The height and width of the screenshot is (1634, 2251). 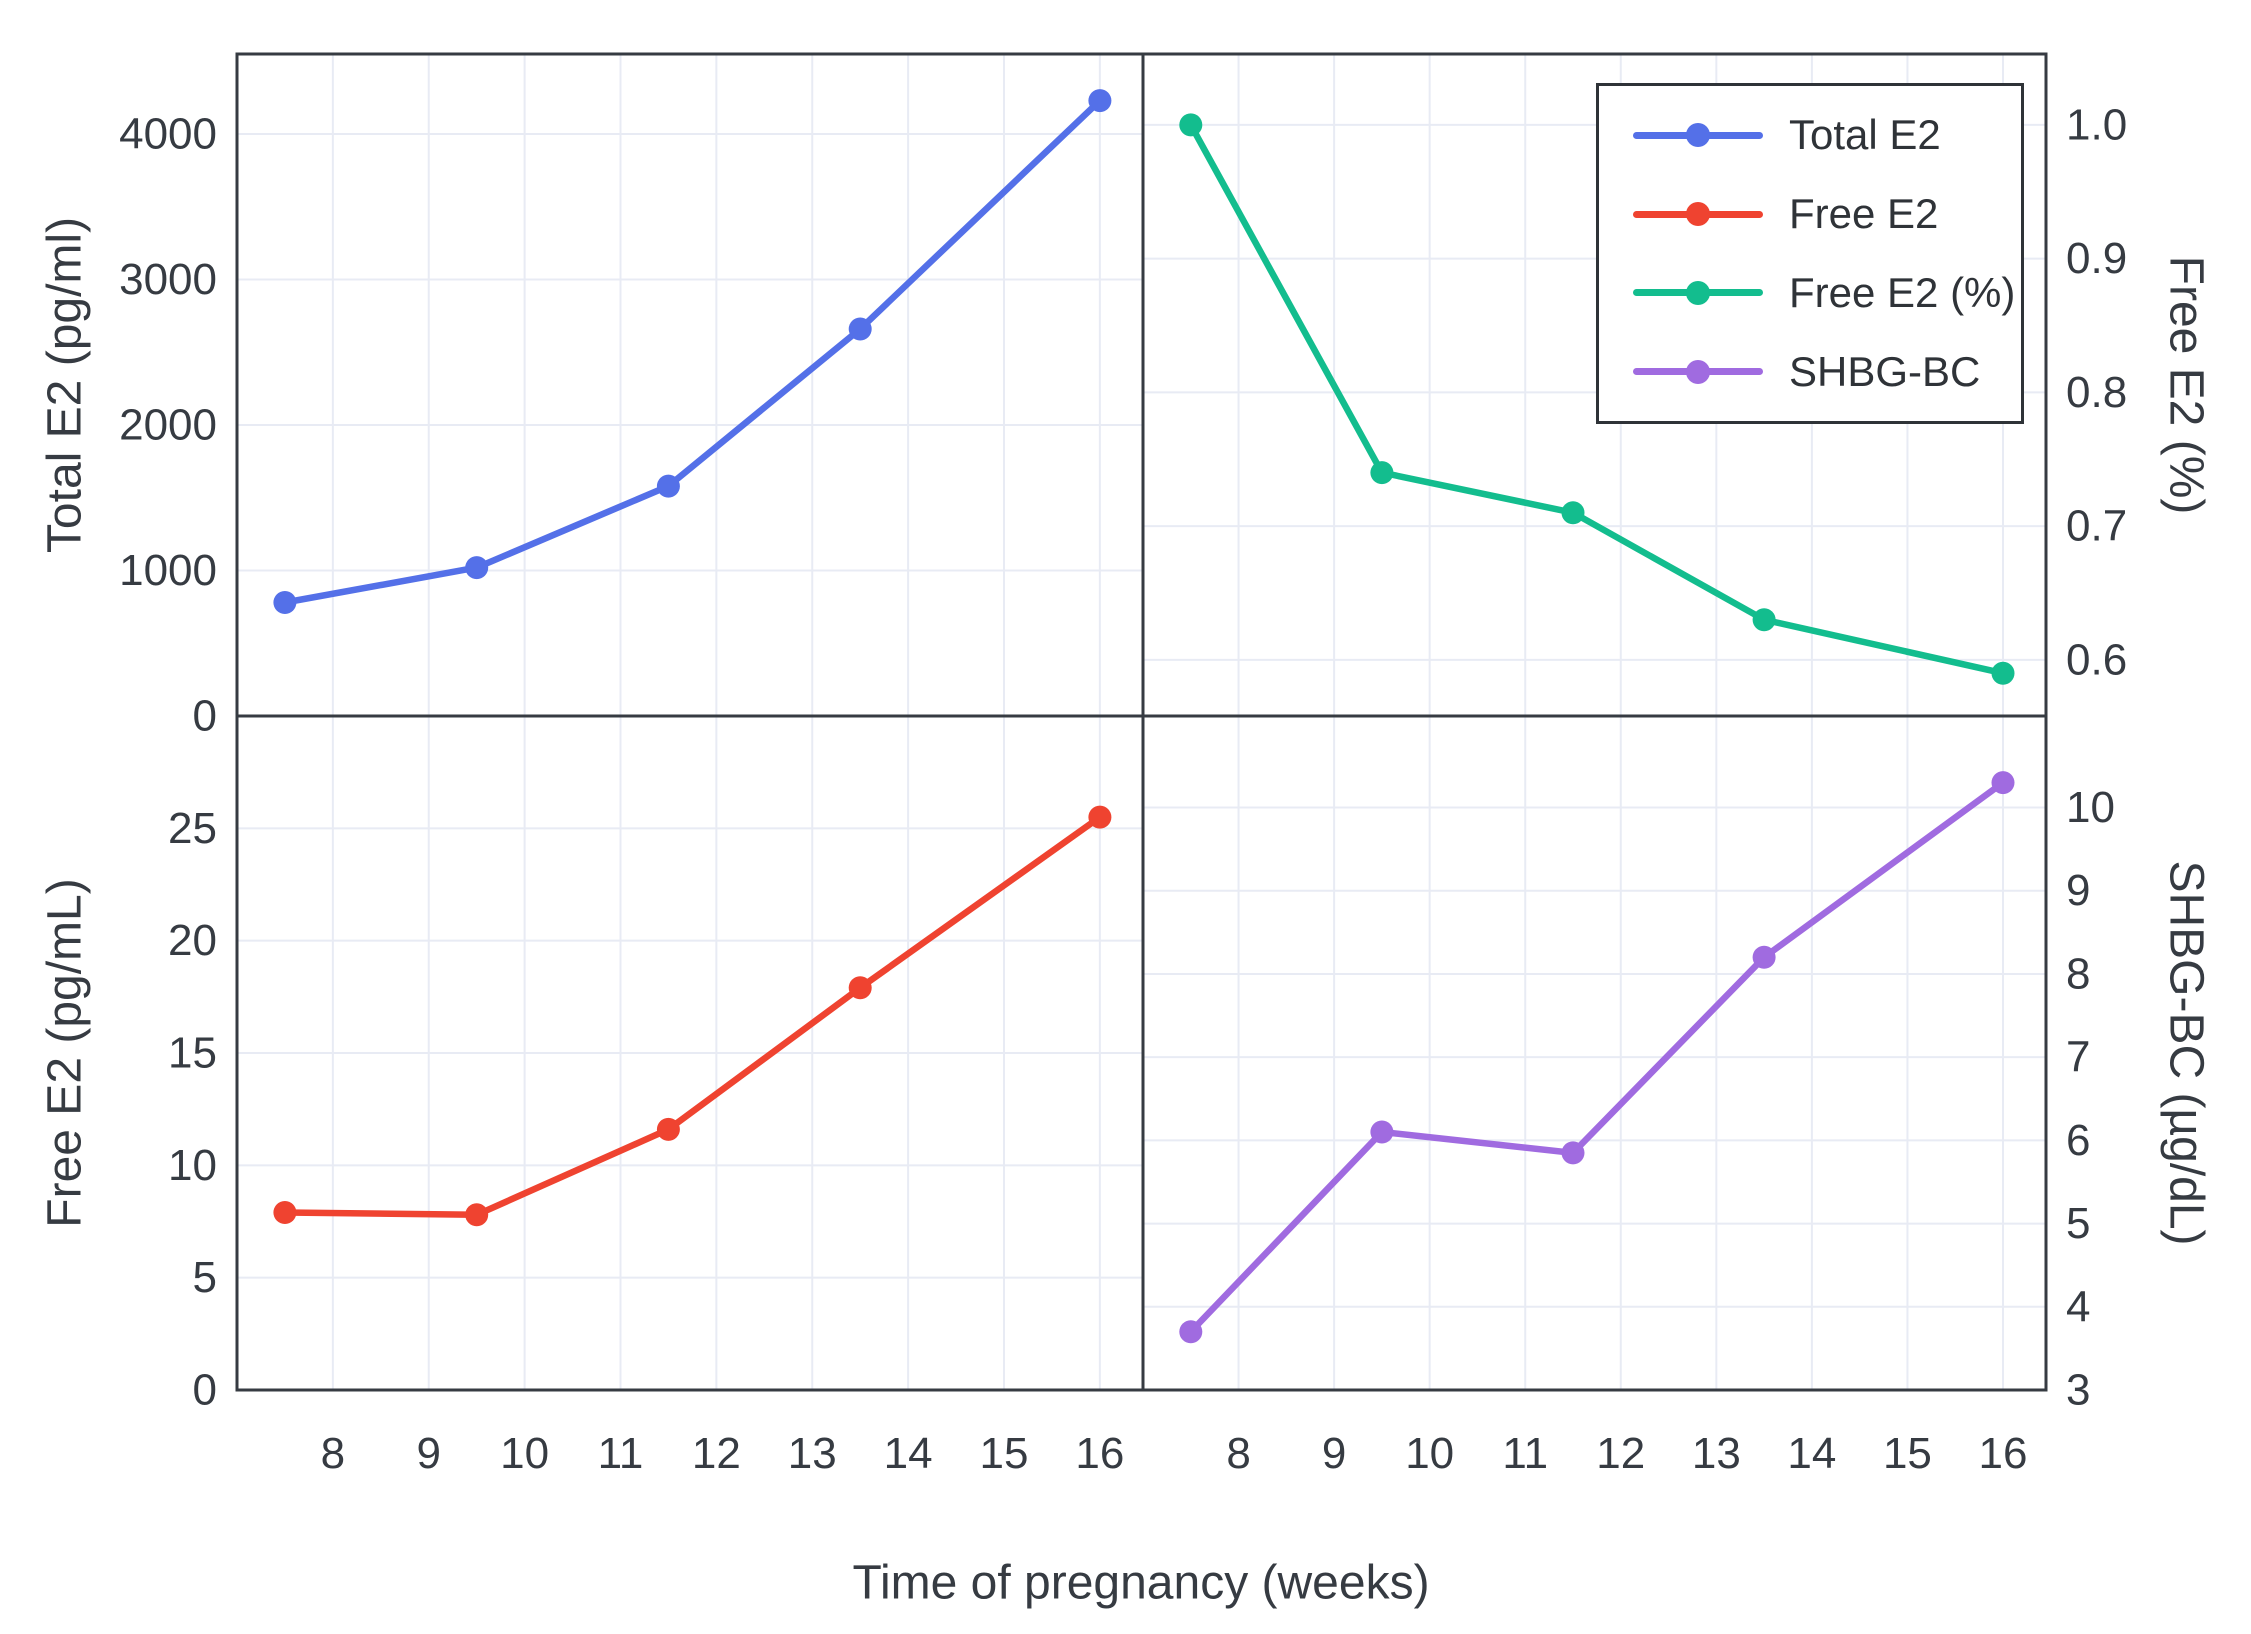 What do you see at coordinates (2078, 1306) in the screenshot?
I see `y-tick-label: 4` at bounding box center [2078, 1306].